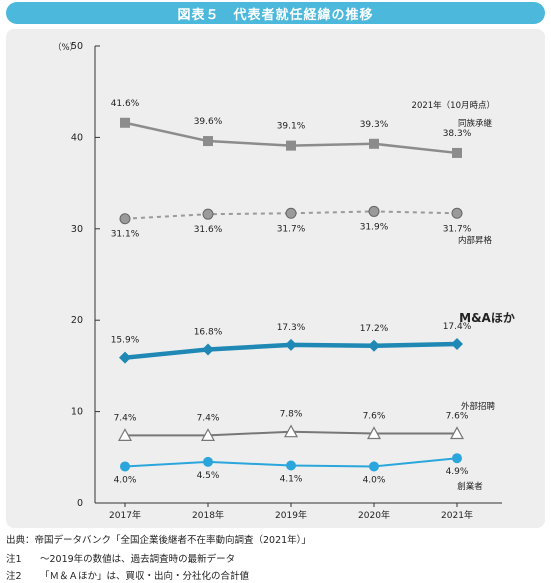 This screenshot has height=583, width=551. I want to click on data-label: 39.6%, so click(208, 122).